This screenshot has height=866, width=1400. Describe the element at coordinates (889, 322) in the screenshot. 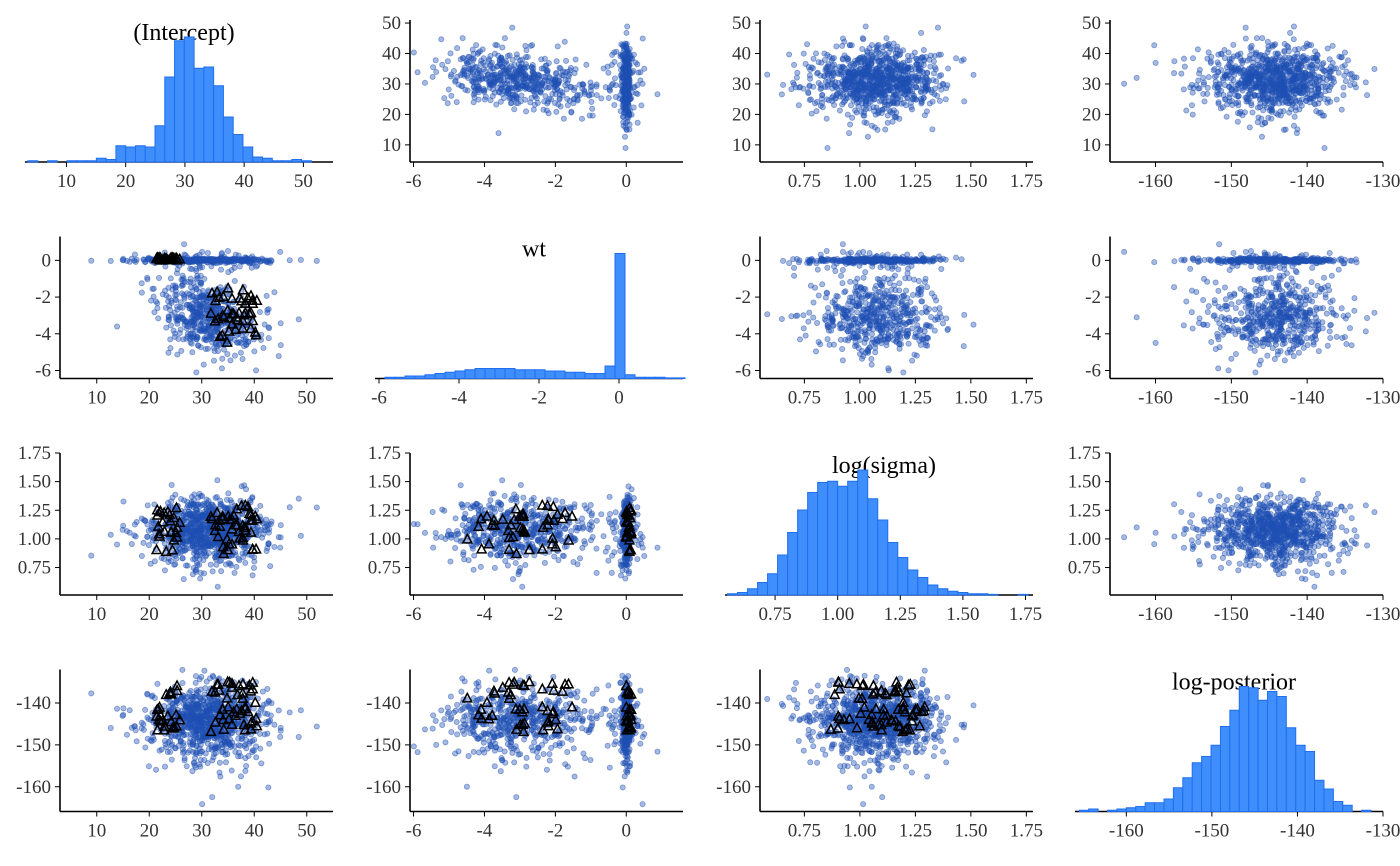

I see `panel-1-2: 0.75 1.00 1.25 1.50 1.75-6-4-20` at that location.